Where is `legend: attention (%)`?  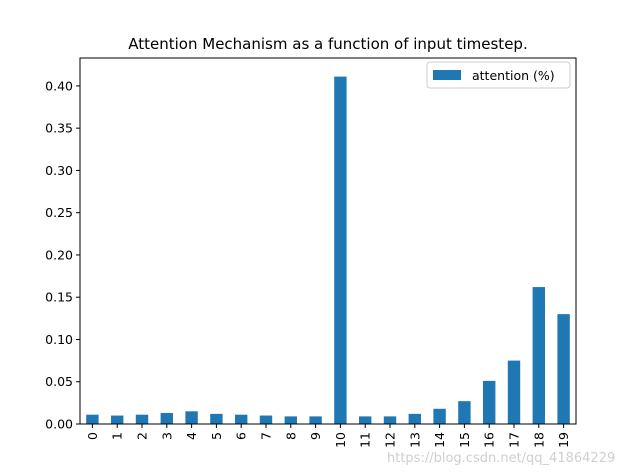
legend: attention (%) is located at coordinates (498, 75).